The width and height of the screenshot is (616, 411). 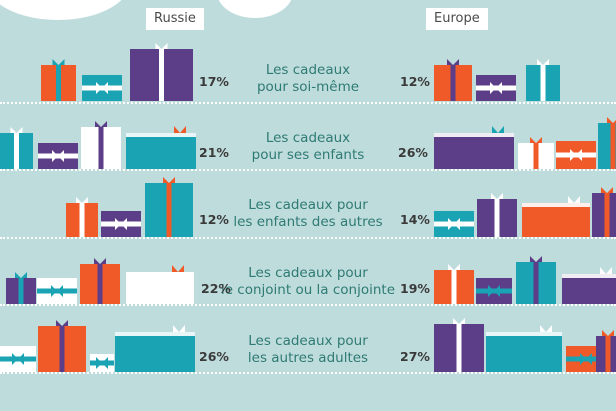 I want to click on value-russie: 22%, so click(x=216, y=288).